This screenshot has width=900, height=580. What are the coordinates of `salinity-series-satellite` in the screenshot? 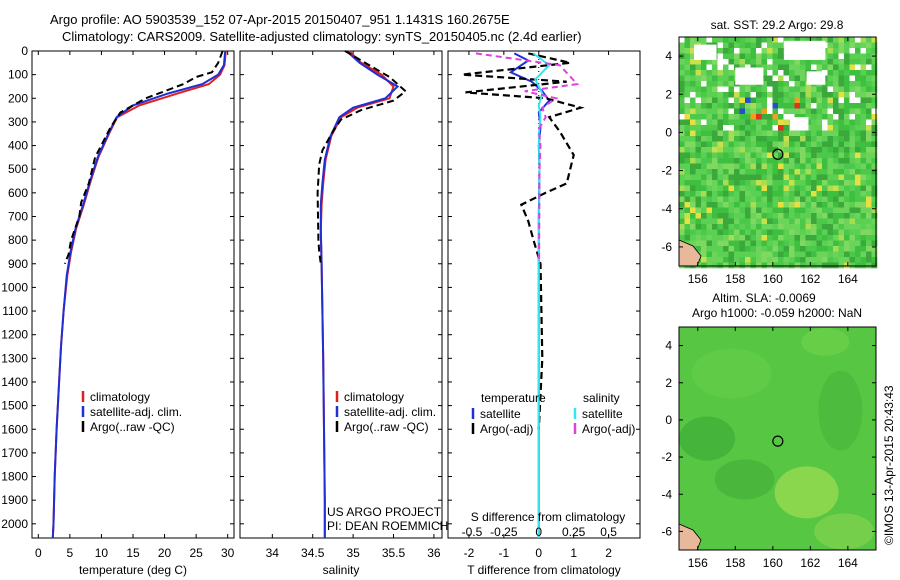 It's located at (359, 294).